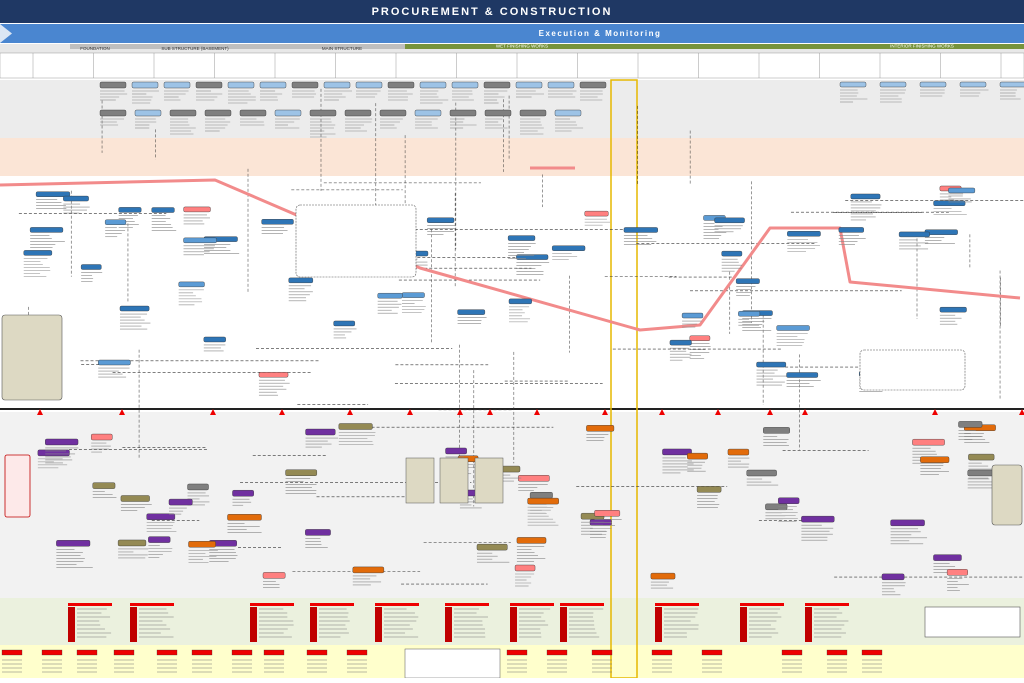 This screenshot has width=1024, height=683. What do you see at coordinates (195, 48) in the screenshot?
I see `phase-label: SUB STRUCTURE (BASEMENT)` at bounding box center [195, 48].